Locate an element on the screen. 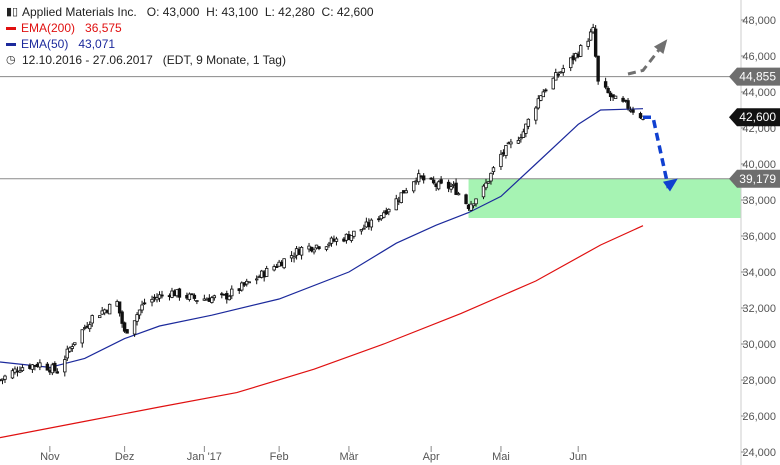 Image resolution: width=780 pixels, height=465 pixels. y-tick-label: 44,000 is located at coordinates (759, 93).